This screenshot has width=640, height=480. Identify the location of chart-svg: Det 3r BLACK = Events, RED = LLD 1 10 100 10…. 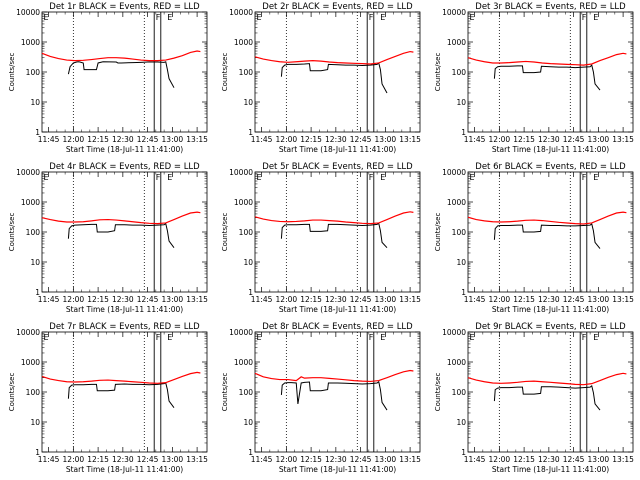
(534, 78).